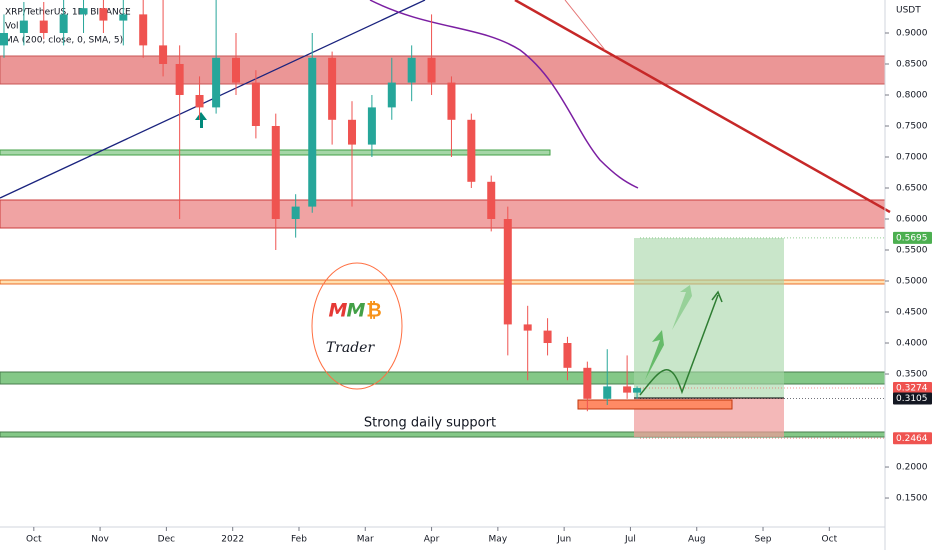 The height and width of the screenshot is (550, 932). What do you see at coordinates (498, 540) in the screenshot?
I see `x-tick-label: May` at bounding box center [498, 540].